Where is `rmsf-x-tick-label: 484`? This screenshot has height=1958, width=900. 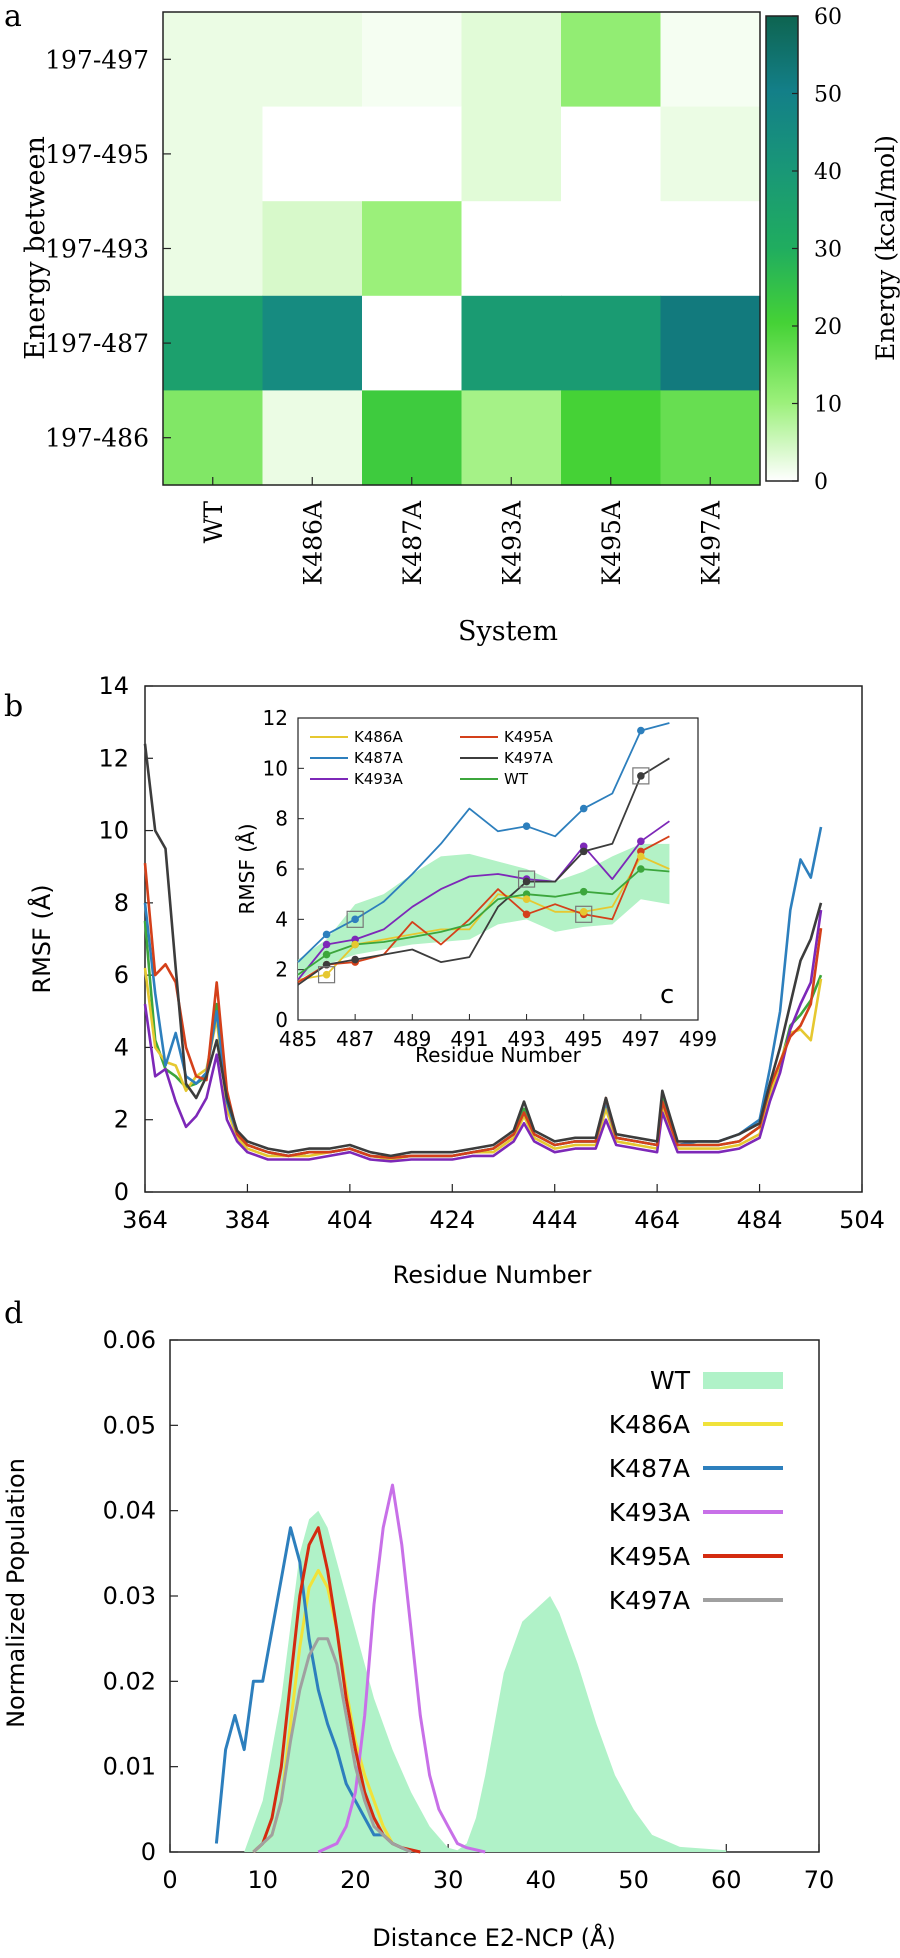
rmsf-x-tick-label: 484 is located at coordinates (760, 1220).